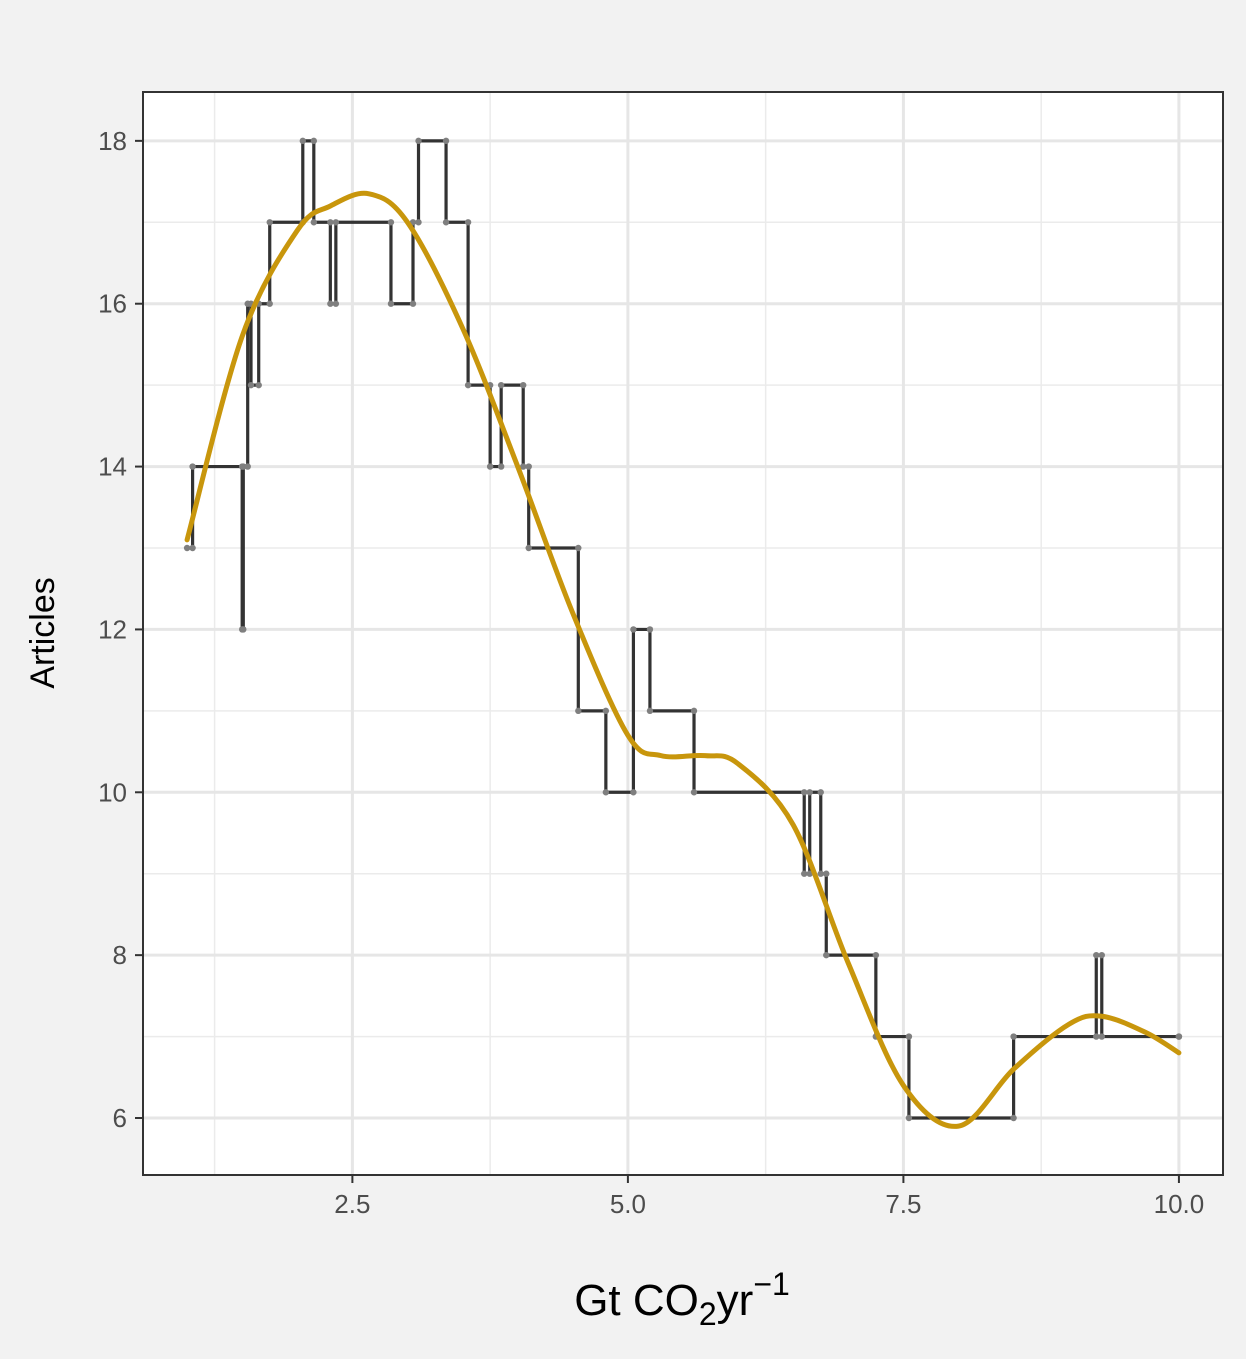 The image size is (1246, 1359). What do you see at coordinates (112, 629) in the screenshot?
I see `y-tick-label: 12` at bounding box center [112, 629].